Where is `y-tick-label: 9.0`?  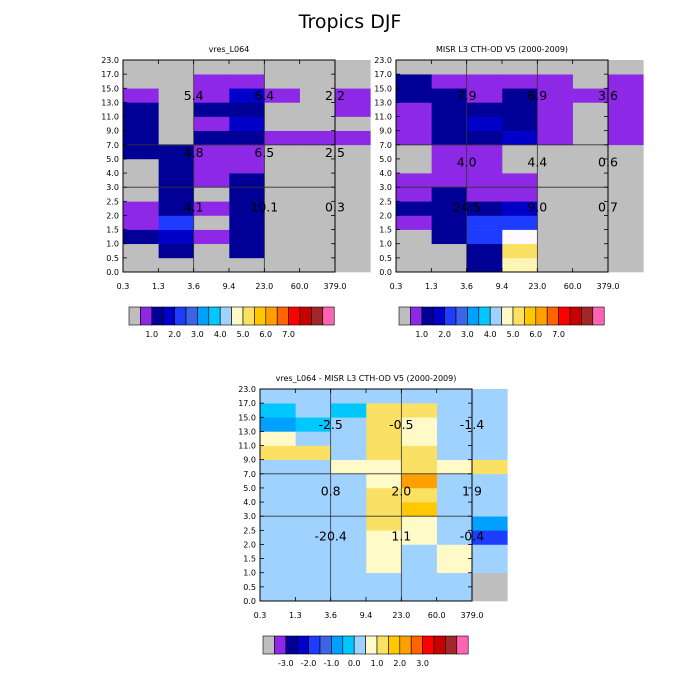
y-tick-label: 9.0 is located at coordinates (385, 131).